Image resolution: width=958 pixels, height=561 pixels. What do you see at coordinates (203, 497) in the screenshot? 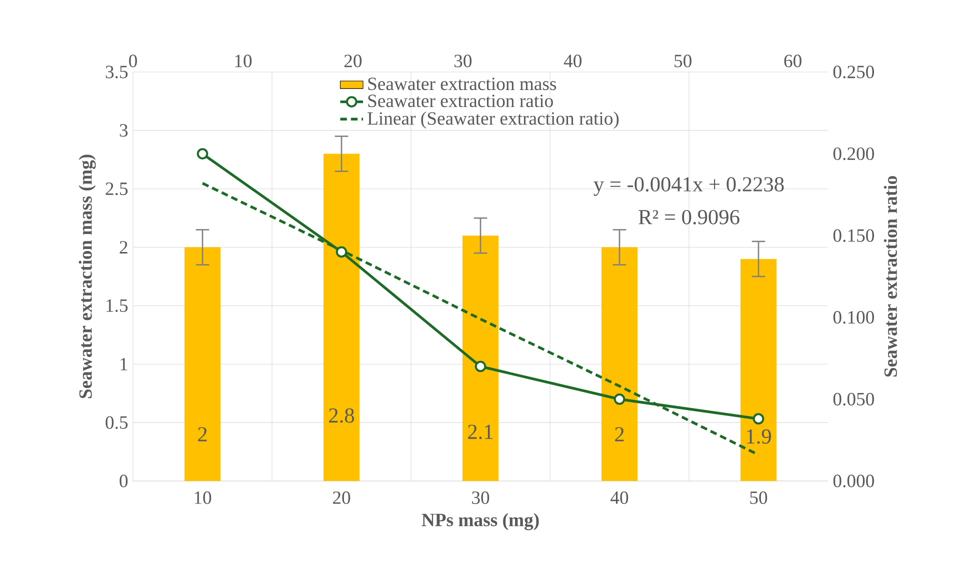
I see `x-tick-label: 10` at bounding box center [203, 497].